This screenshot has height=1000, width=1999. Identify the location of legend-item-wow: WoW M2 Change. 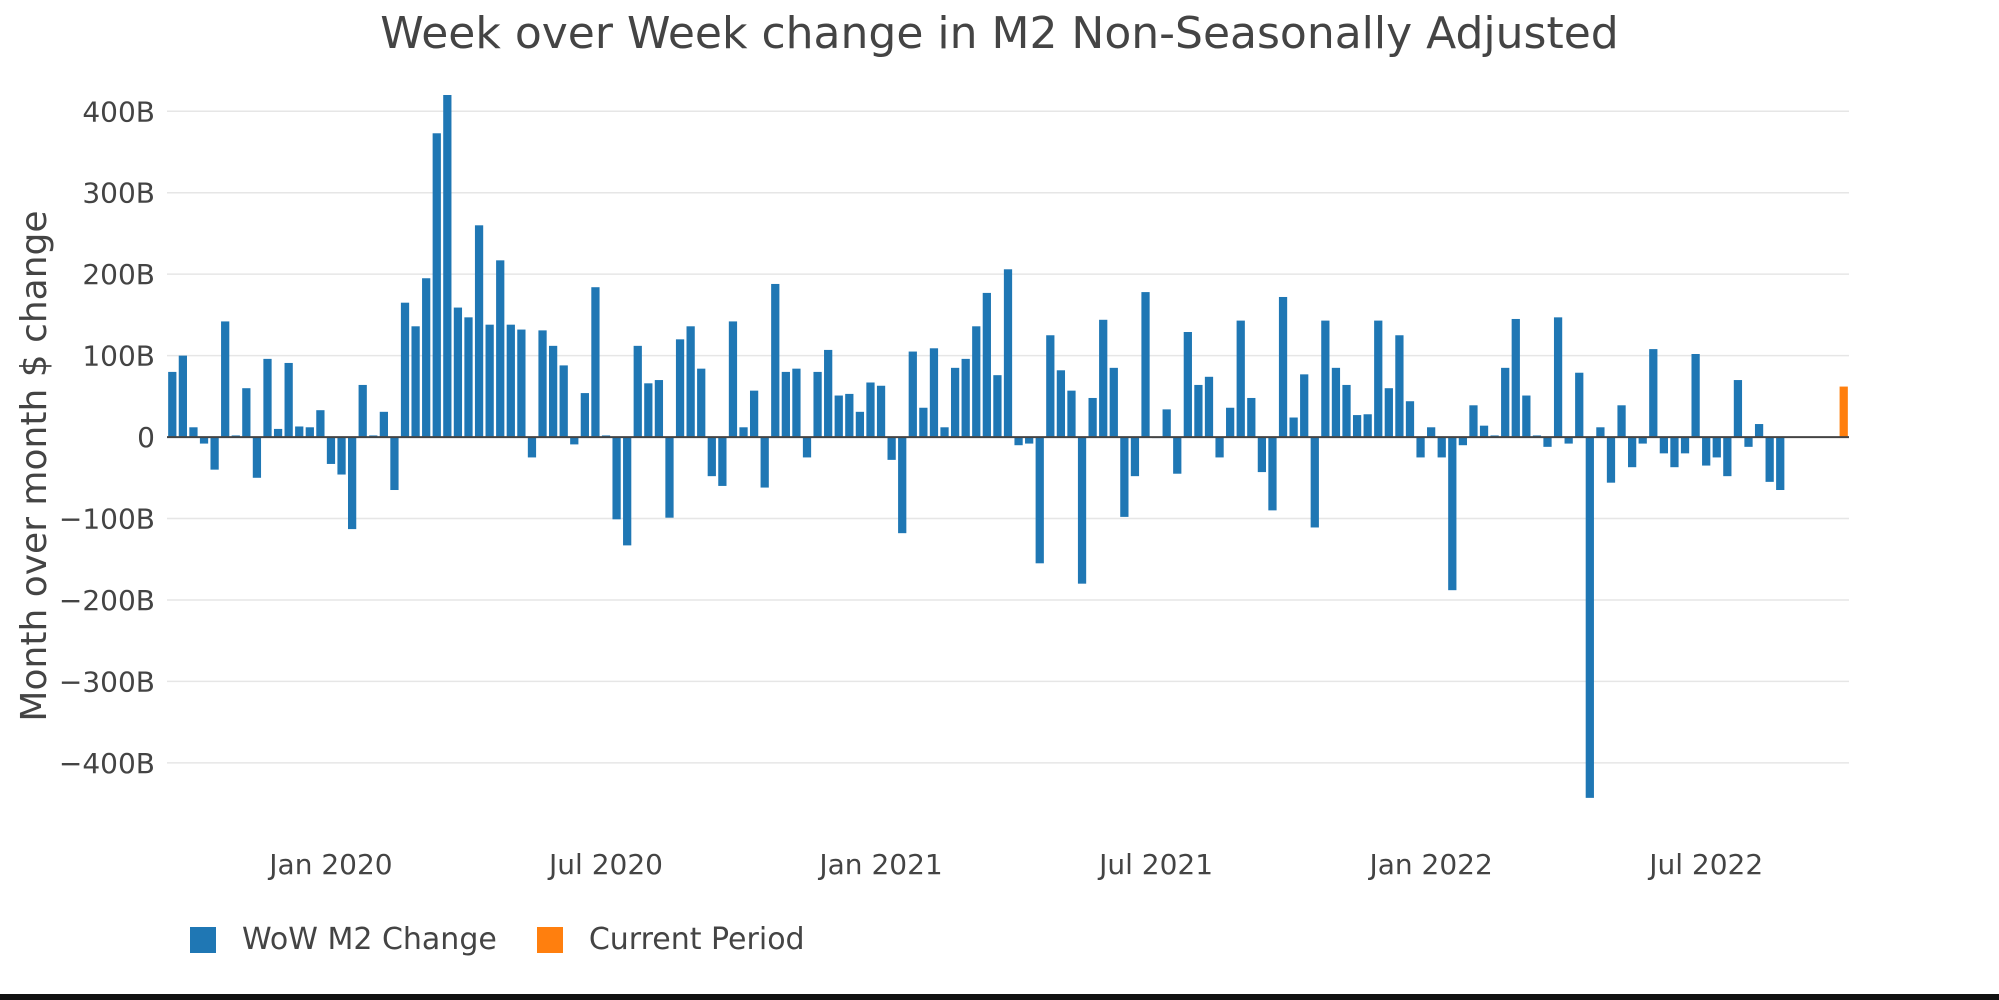
(343, 939).